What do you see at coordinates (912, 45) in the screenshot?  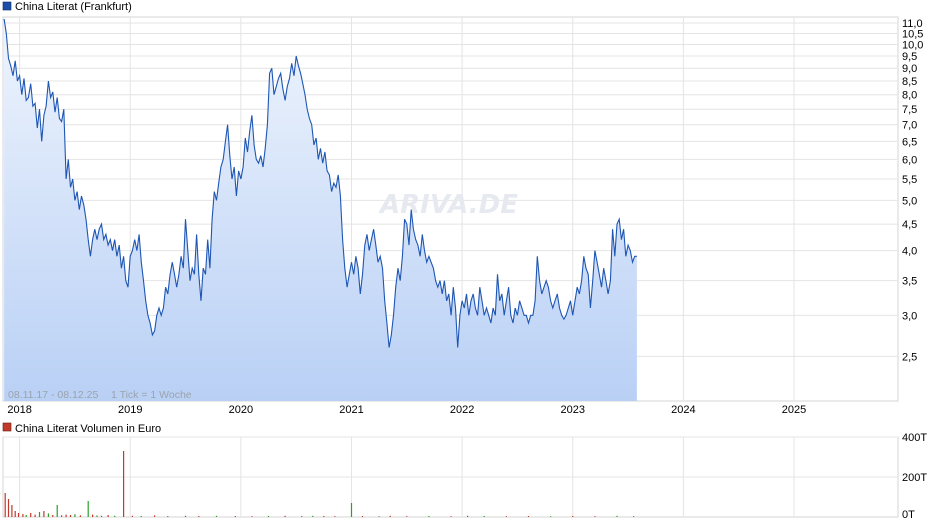 I see `price-y-tick: 10,0` at bounding box center [912, 45].